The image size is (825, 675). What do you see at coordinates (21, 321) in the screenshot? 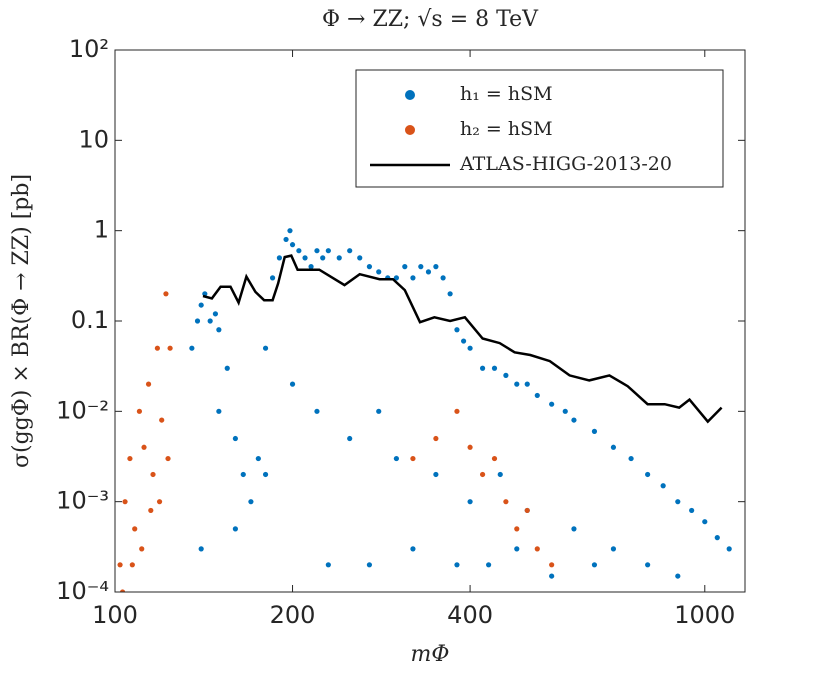
I see `y-axis-label: σ(ggΦ) × BR(Φ → ZZ) [pb]` at bounding box center [21, 321].